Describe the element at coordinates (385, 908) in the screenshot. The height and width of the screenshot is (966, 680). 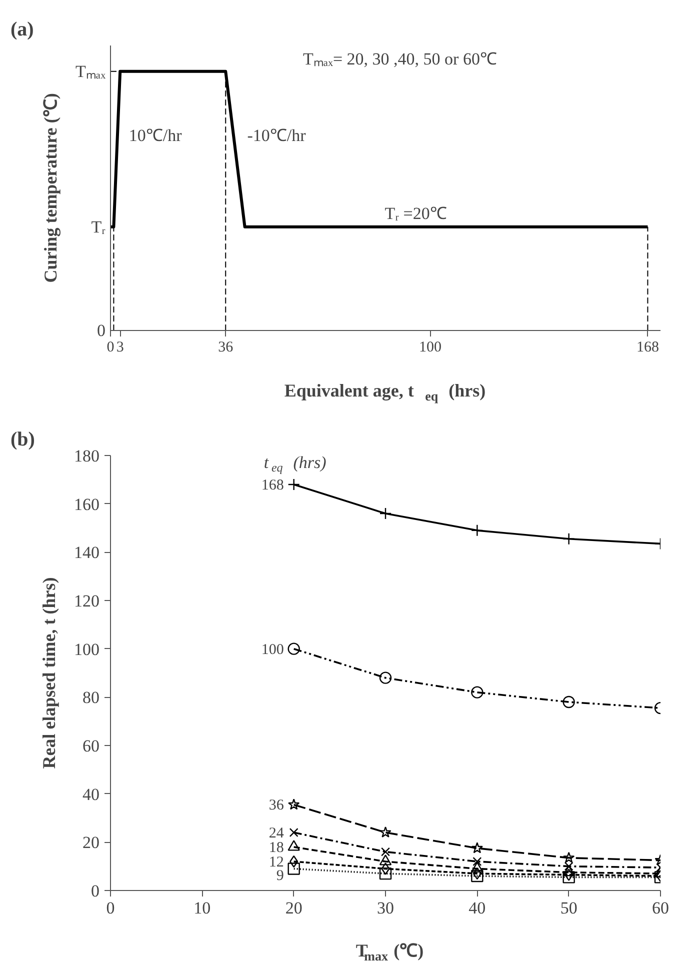
I see `x-tick-label: 30` at that location.